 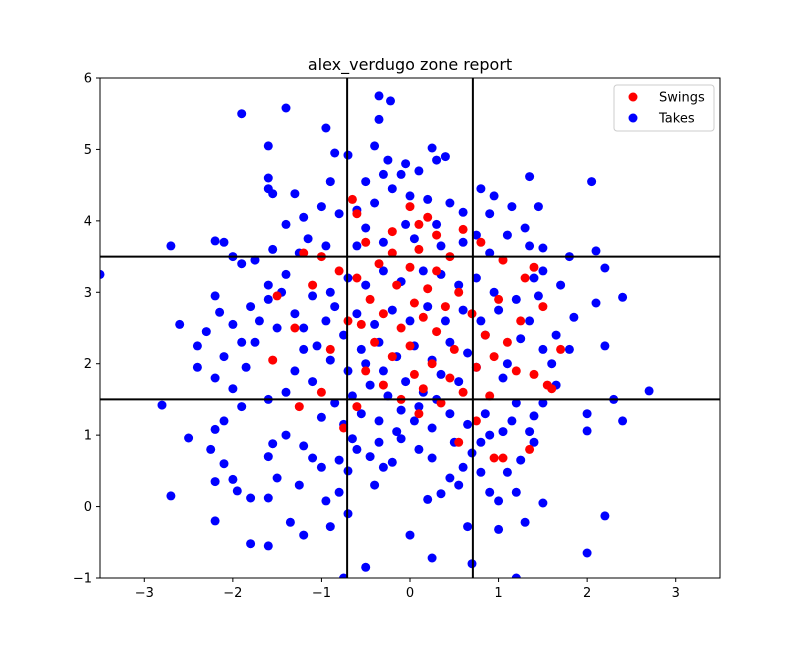 What do you see at coordinates (410, 593) in the screenshot?
I see `x-tick-label: 0` at bounding box center [410, 593].